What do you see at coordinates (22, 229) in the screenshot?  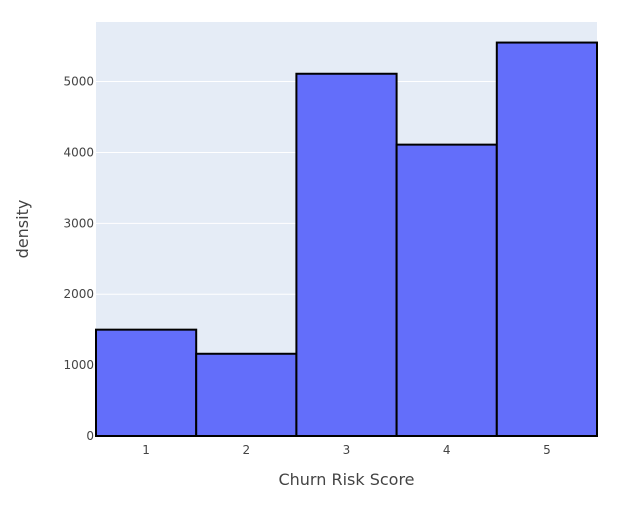 I see `y-axis-title: density` at bounding box center [22, 229].